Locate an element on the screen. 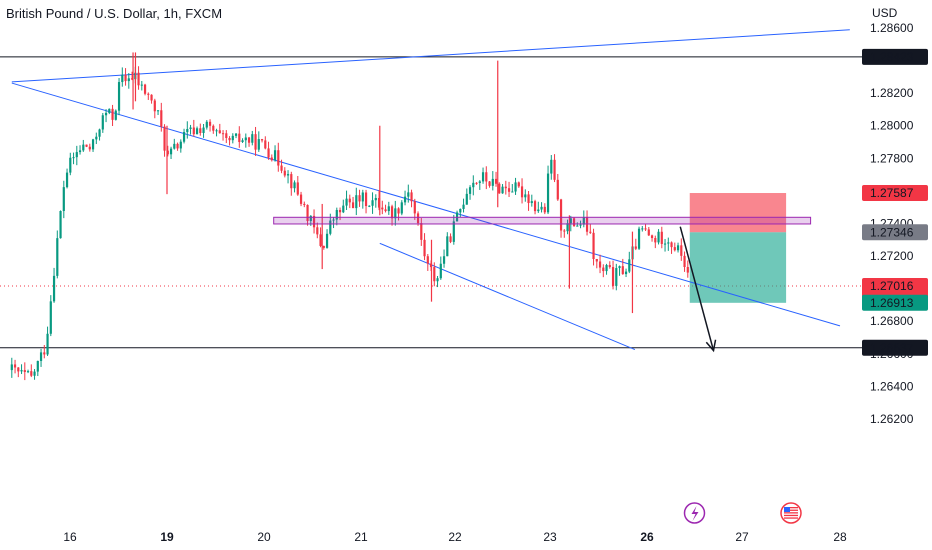  stop-loss-zone is located at coordinates (738, 213).